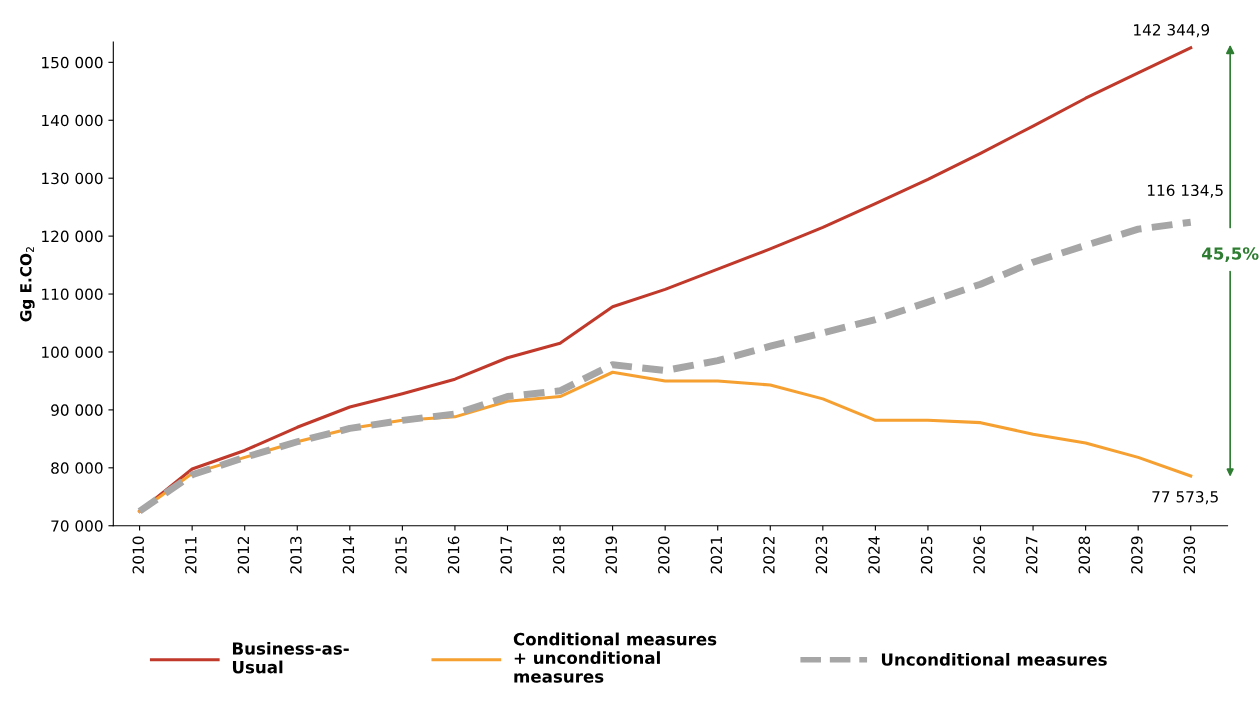  I want to click on x-tick-label: 2020, so click(664, 555).